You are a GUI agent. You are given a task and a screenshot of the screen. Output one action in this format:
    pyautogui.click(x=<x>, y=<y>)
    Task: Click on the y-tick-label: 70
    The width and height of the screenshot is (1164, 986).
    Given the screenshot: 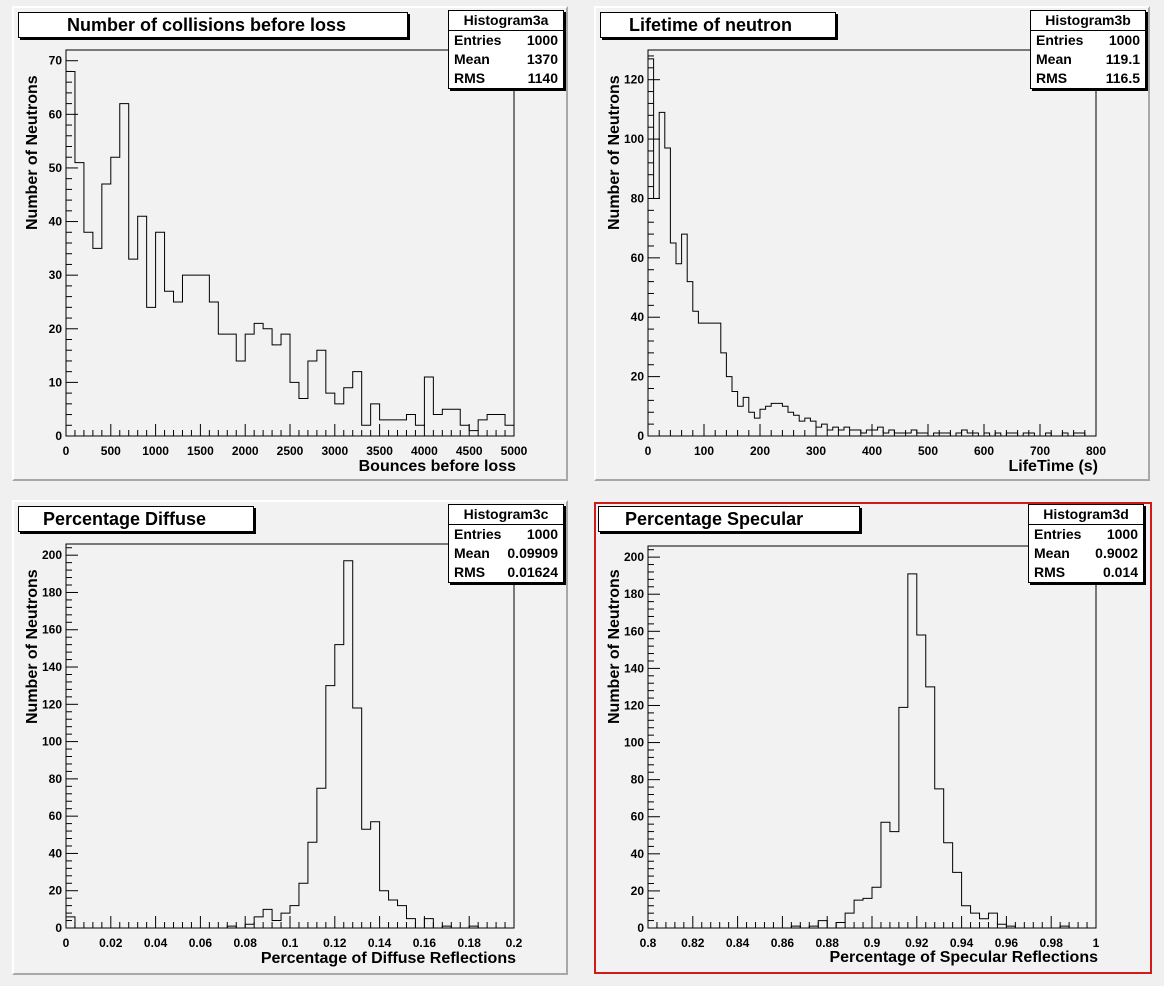 What is the action you would take?
    pyautogui.click(x=56, y=61)
    